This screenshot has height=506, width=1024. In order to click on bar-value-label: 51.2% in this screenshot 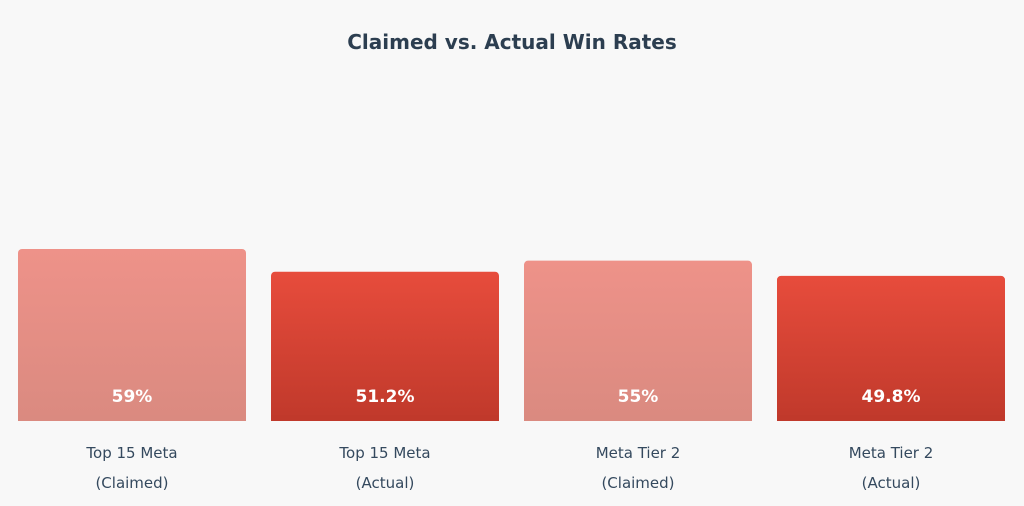, I will do `click(385, 397)`.